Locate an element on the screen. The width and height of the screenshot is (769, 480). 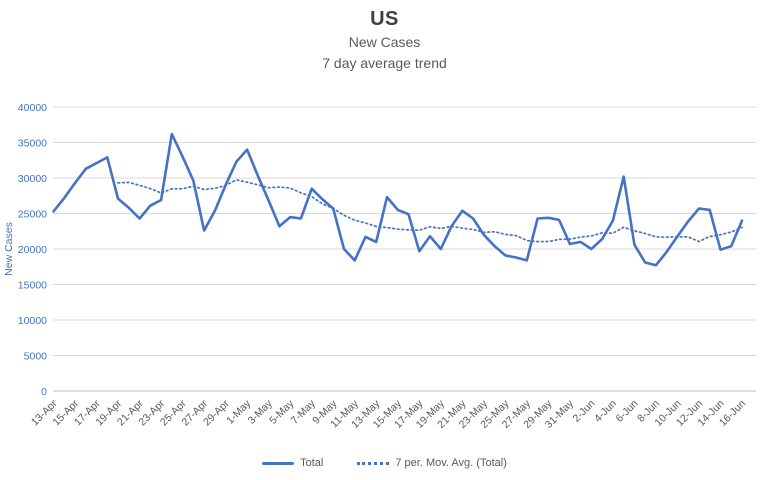
y-tick-label: 5000 is located at coordinates (36, 356).